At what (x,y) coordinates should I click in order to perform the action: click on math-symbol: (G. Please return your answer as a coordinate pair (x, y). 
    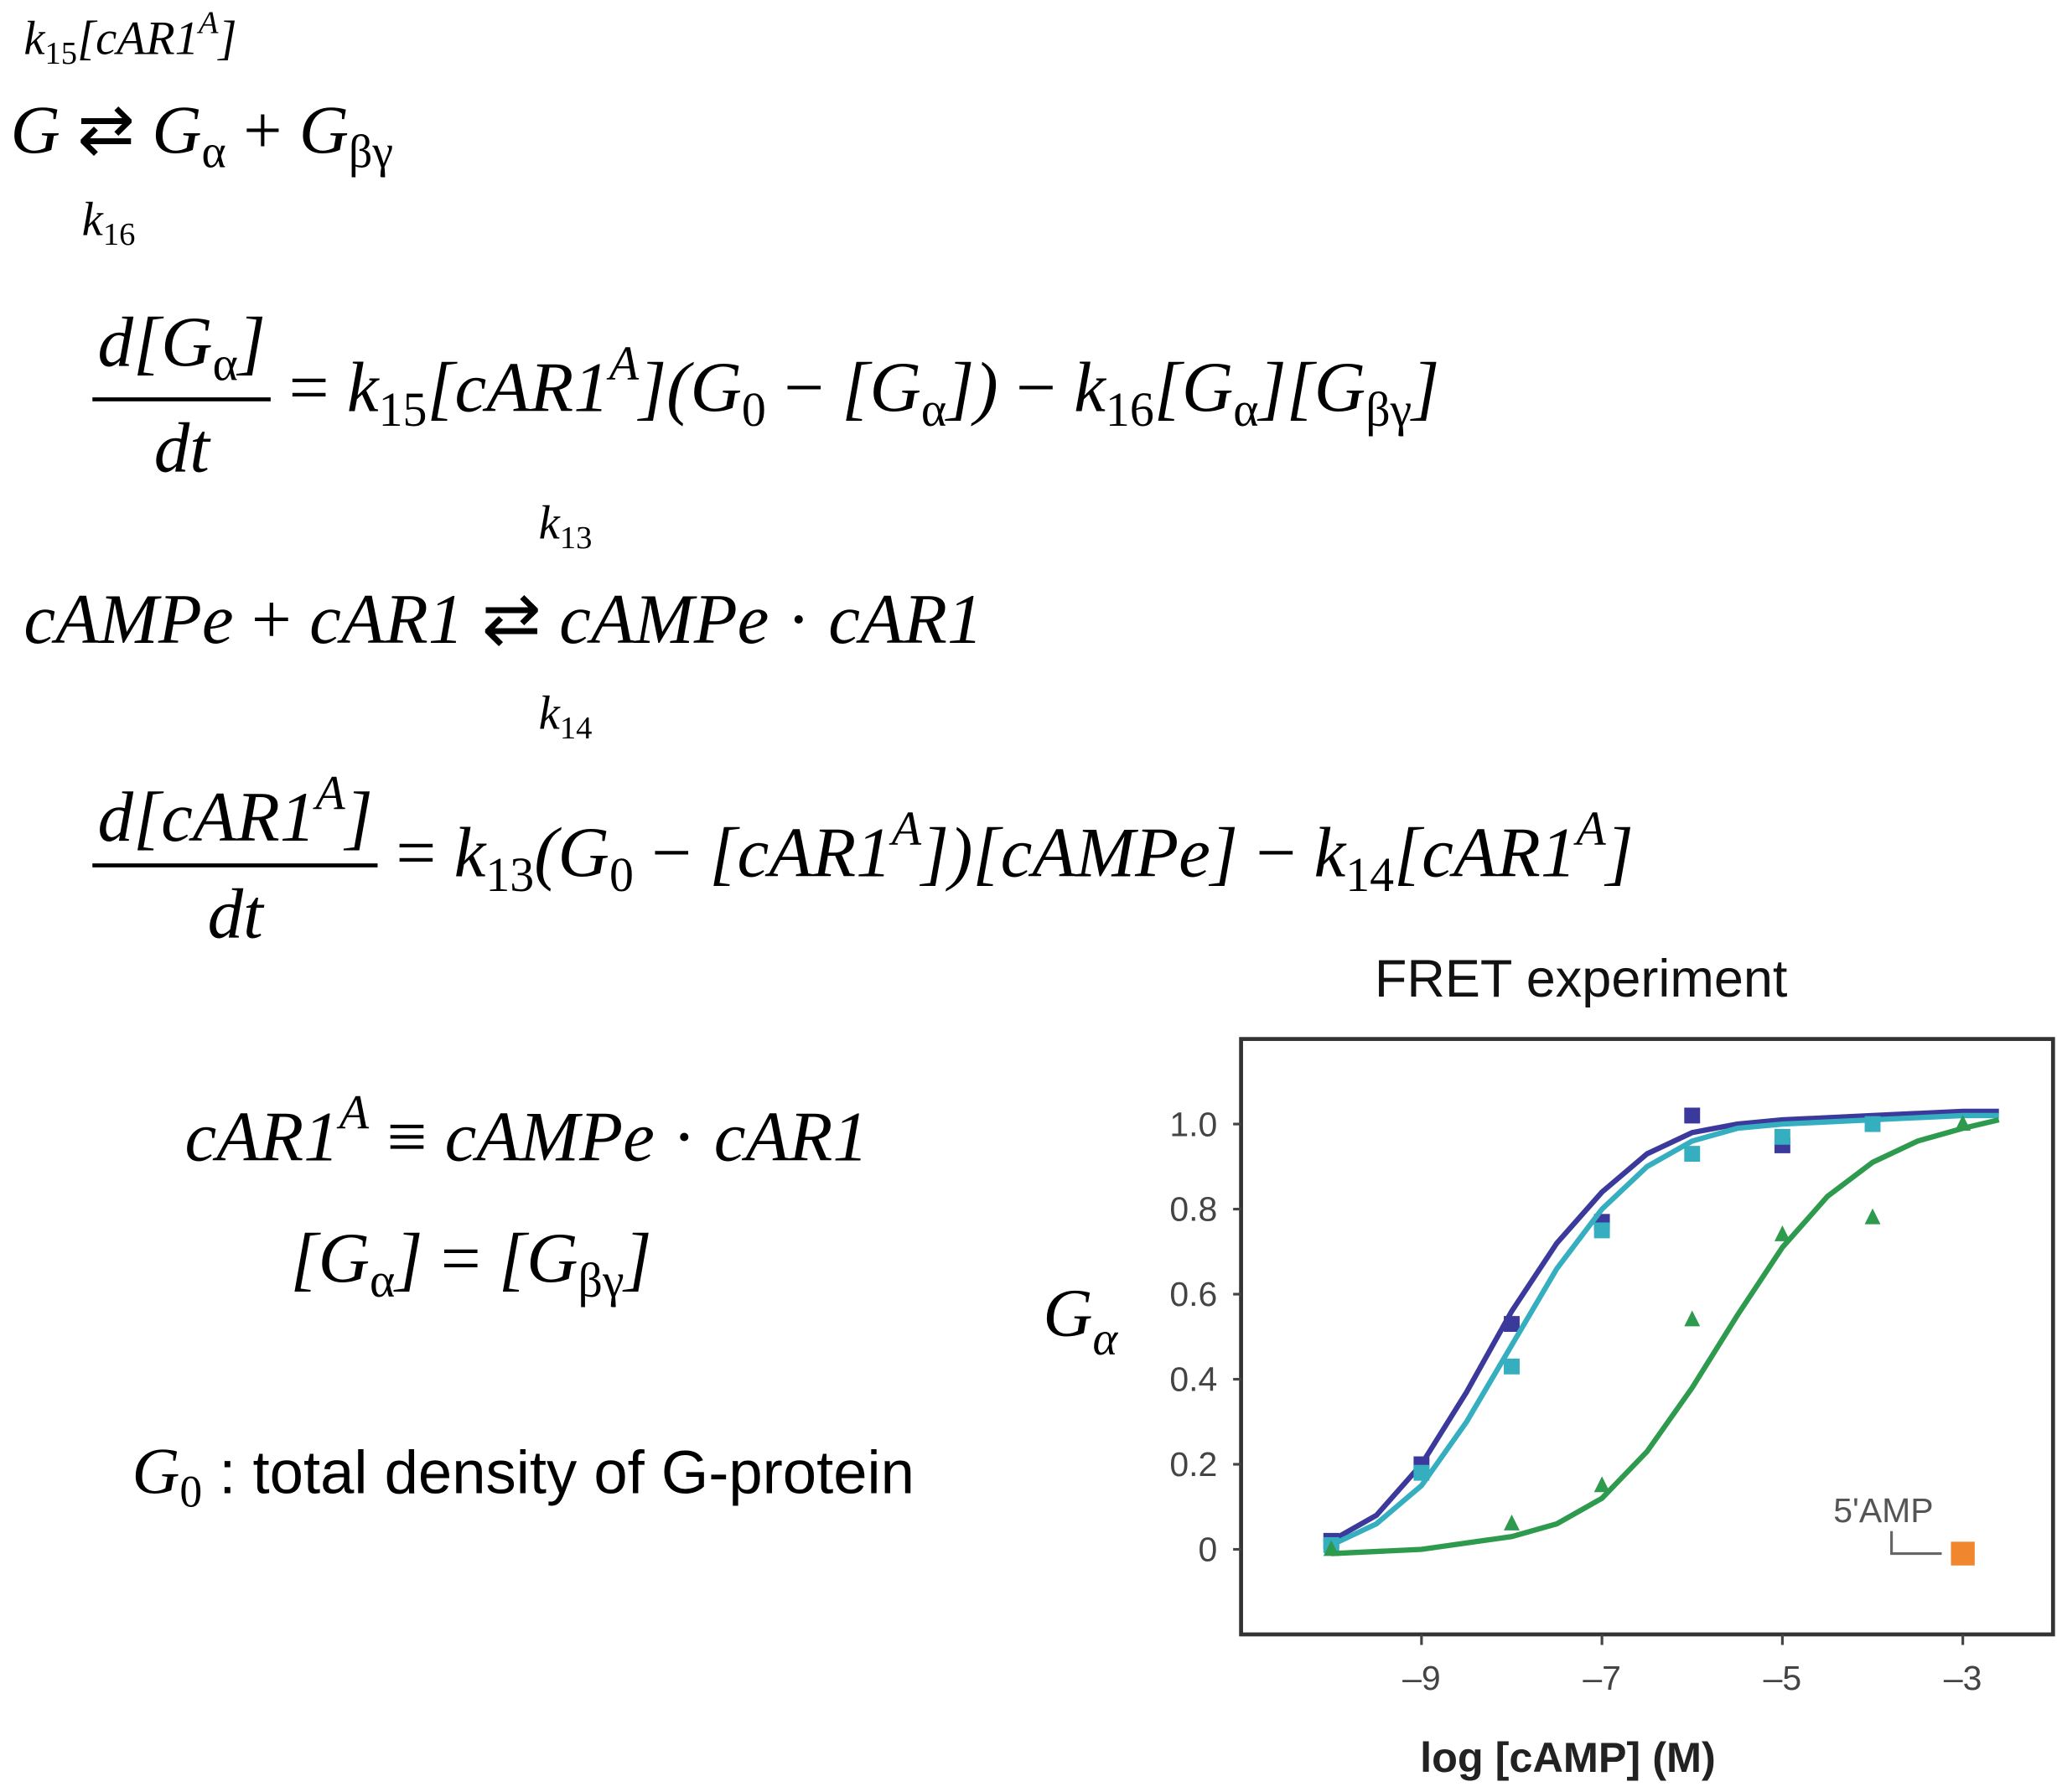
    Looking at the image, I should click on (571, 853).